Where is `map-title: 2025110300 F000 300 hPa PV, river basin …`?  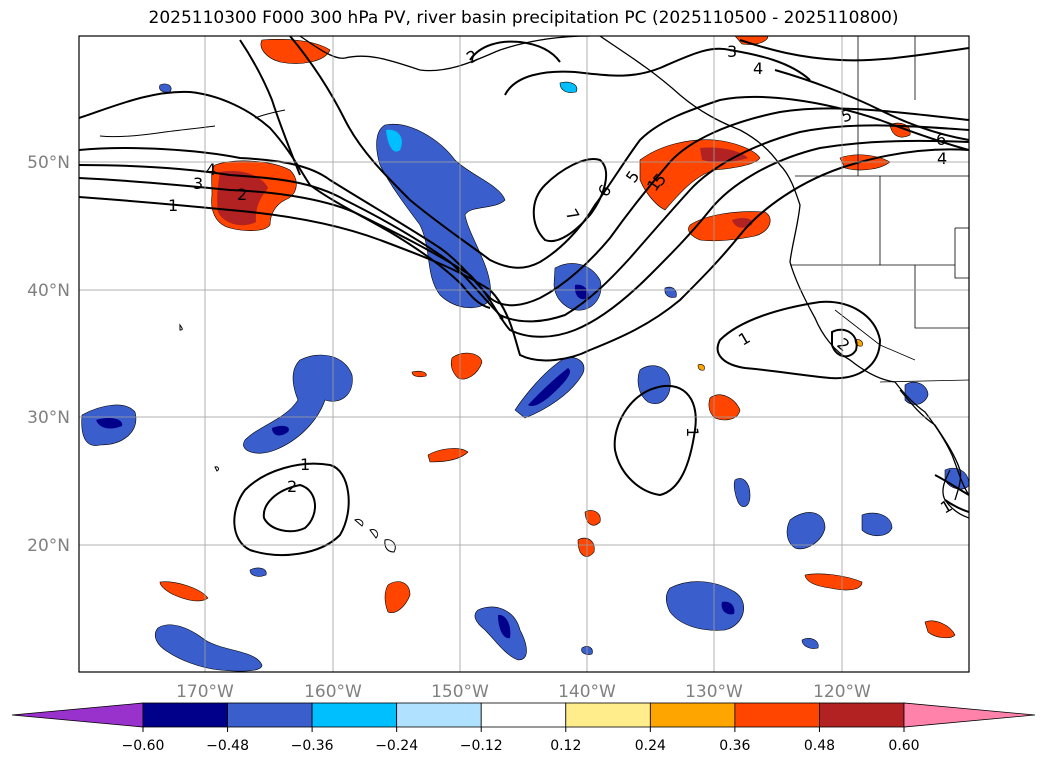
map-title: 2025110300 F000 300 hPa PV, river basin … is located at coordinates (523, 18).